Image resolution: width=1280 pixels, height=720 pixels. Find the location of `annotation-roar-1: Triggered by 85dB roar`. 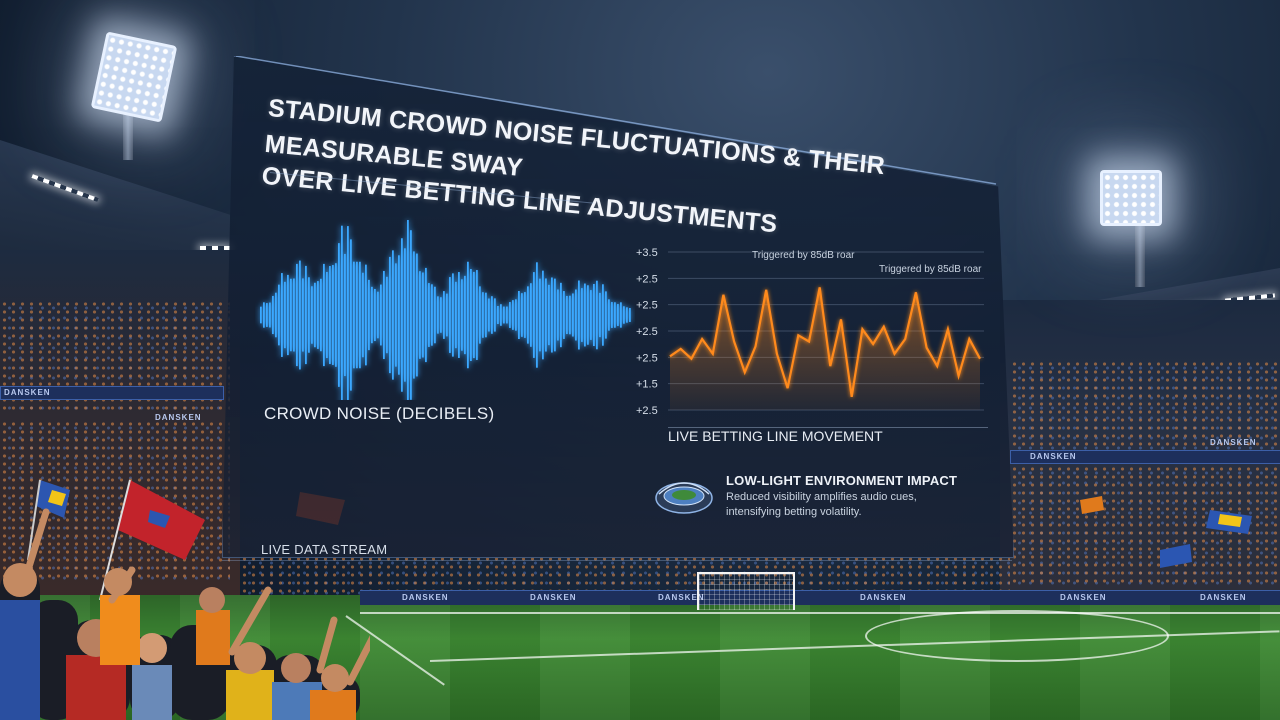

annotation-roar-1: Triggered by 85dB roar is located at coordinates (803, 255).